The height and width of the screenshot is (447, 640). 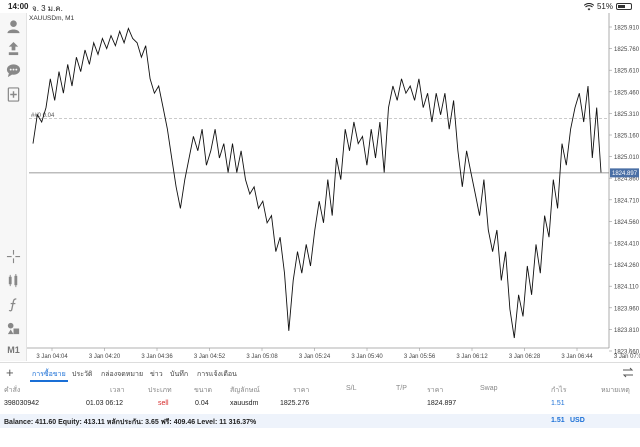 What do you see at coordinates (559, 390) in the screenshot?
I see `header-profit: กำไร` at bounding box center [559, 390].